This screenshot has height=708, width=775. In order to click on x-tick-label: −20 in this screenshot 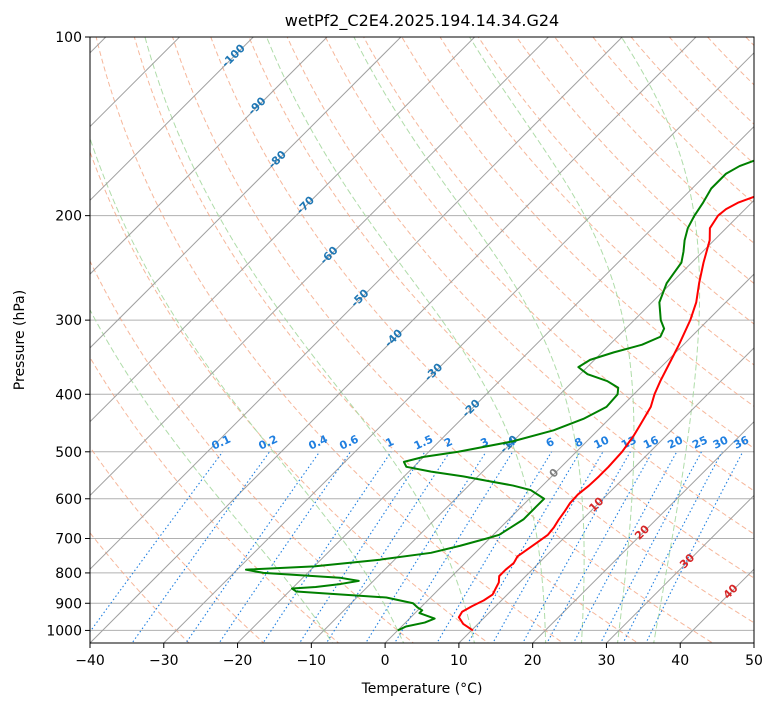, I will do `click(238, 661)`.